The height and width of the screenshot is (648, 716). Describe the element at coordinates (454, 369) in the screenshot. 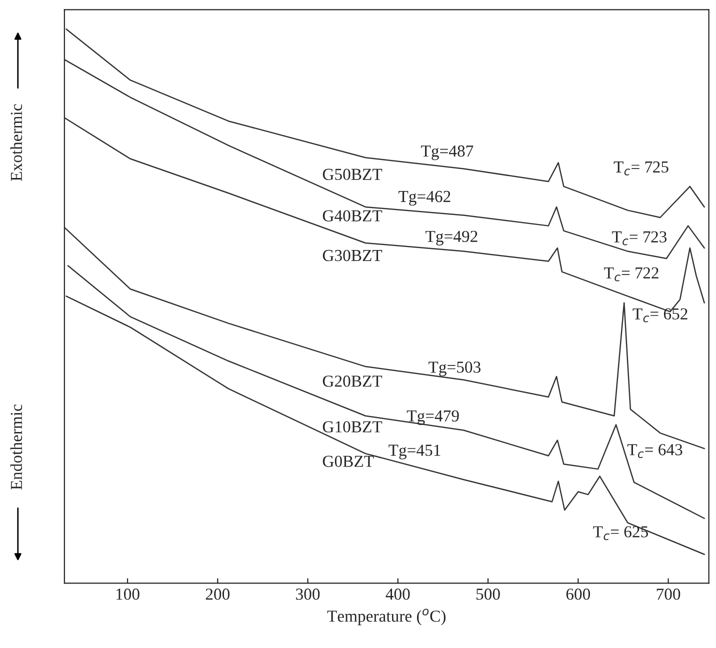

I see `annotation: Tg=503` at that location.